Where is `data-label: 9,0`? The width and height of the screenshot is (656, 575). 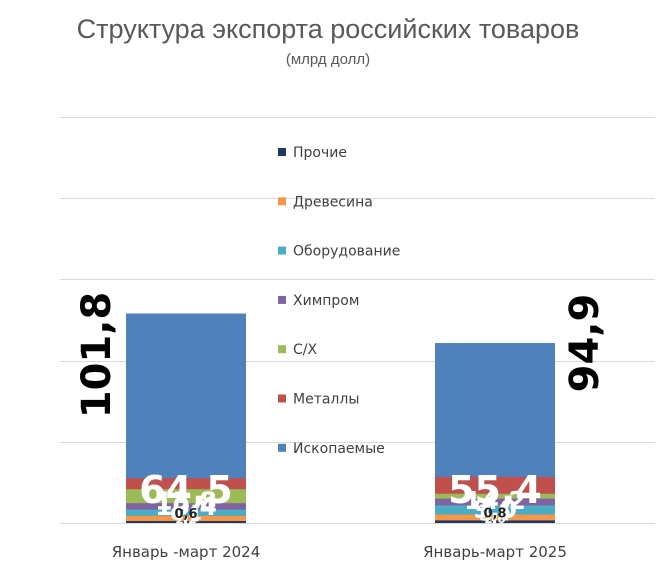
data-label: 9,0 is located at coordinates (495, 508).